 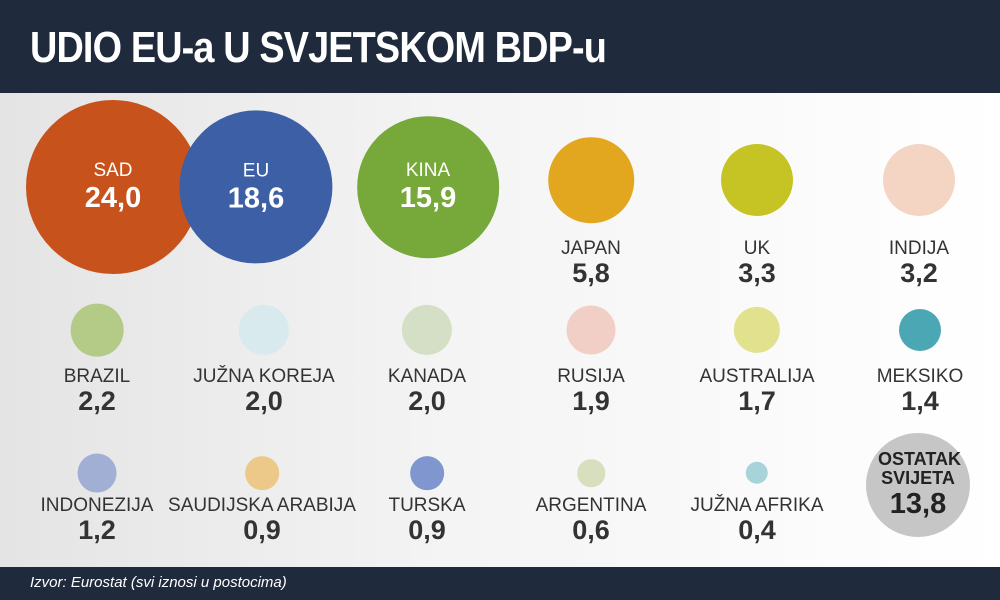 I want to click on bubble-value: 2,2, so click(x=97, y=401).